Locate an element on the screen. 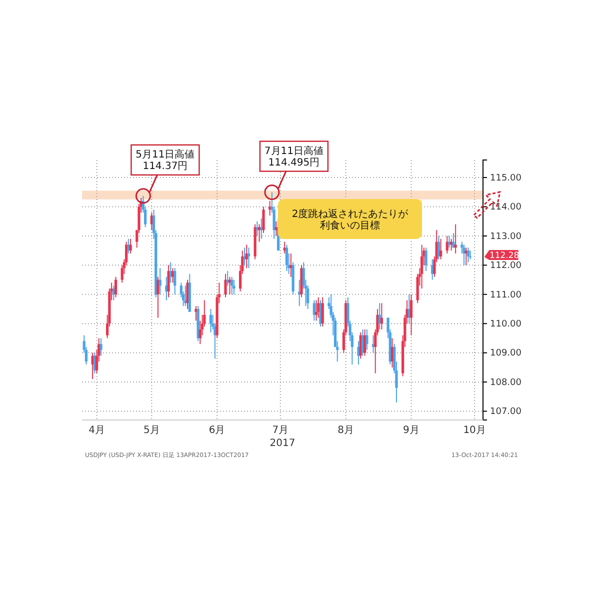 The image size is (600, 600). annotation: 5月11日高値 114.37円 is located at coordinates (165, 160).